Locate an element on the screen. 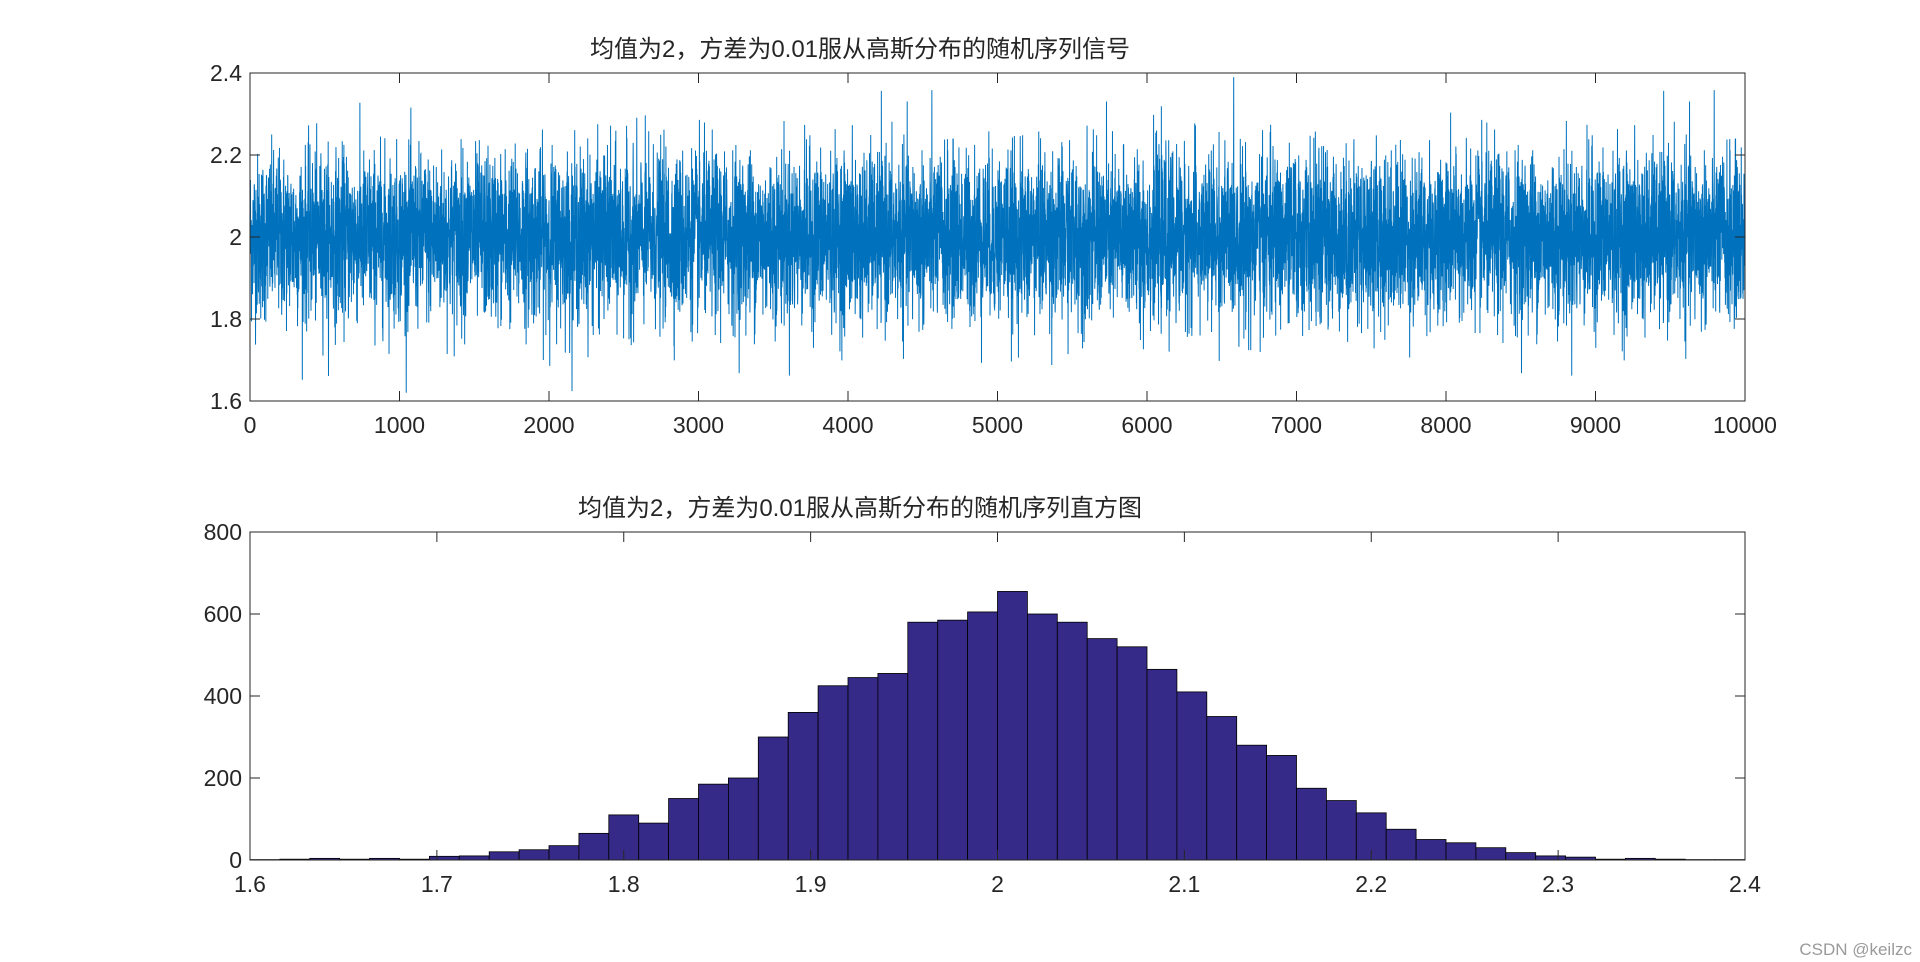  y-tick-label: 0 is located at coordinates (235, 860).